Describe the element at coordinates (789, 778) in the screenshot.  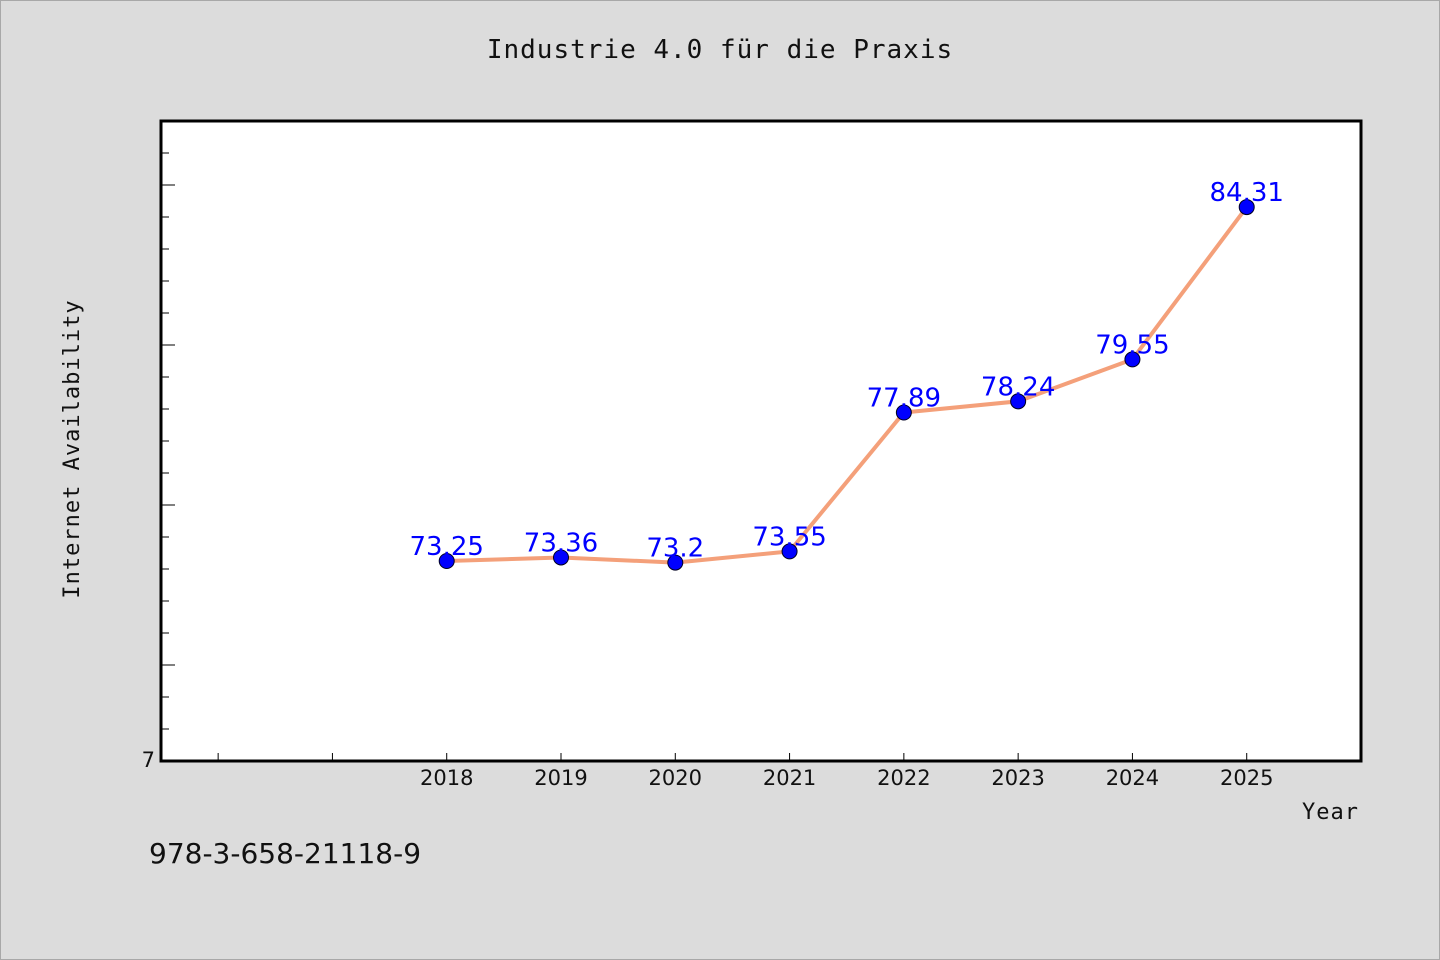
I see `x-tick-label: 2021` at that location.